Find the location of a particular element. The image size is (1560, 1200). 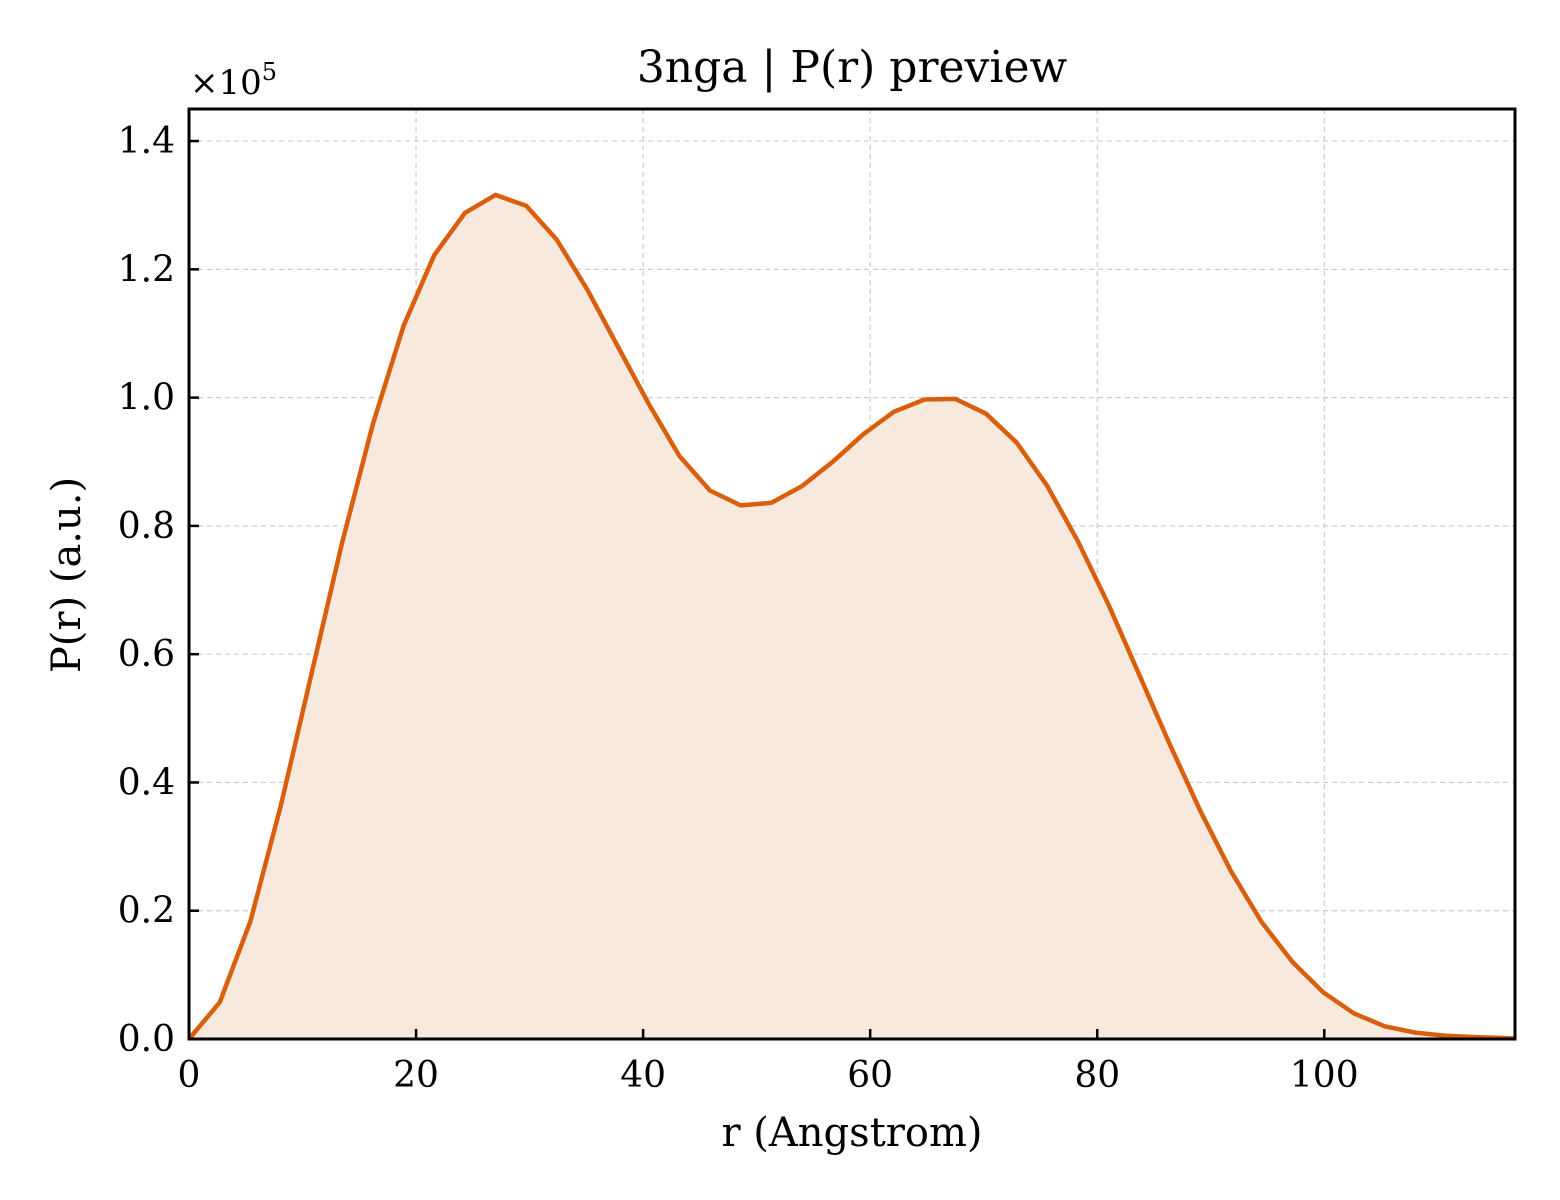

chart-title: 3nga | P(r) preview is located at coordinates (852, 67).